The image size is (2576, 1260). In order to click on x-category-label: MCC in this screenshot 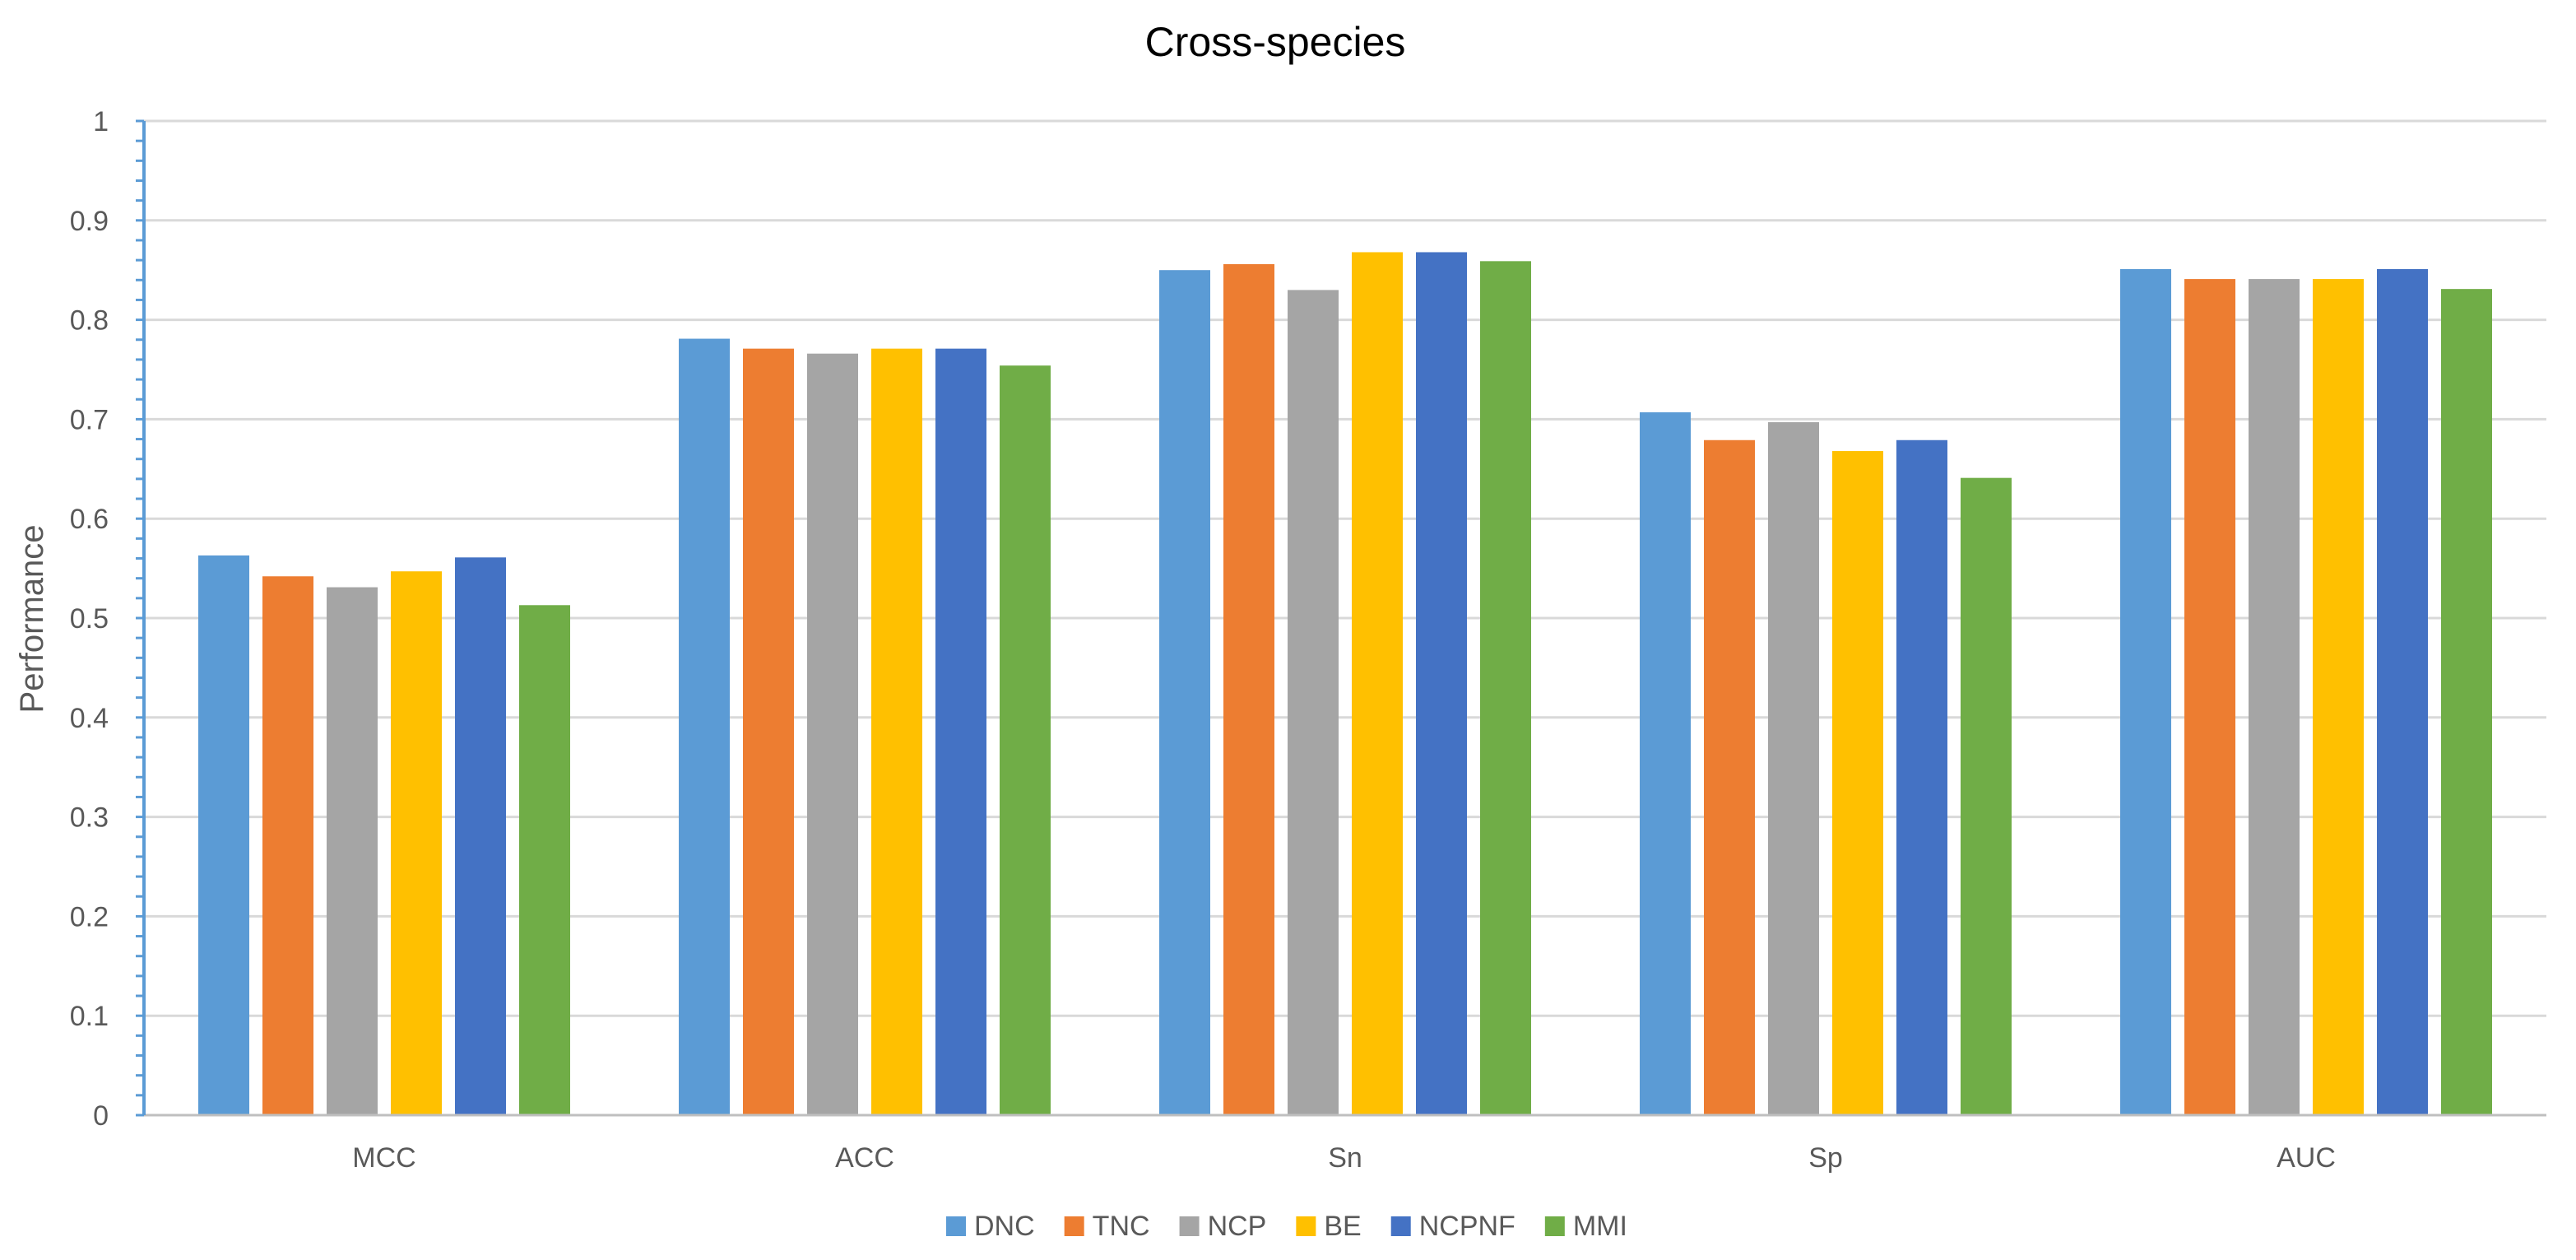, I will do `click(383, 1158)`.